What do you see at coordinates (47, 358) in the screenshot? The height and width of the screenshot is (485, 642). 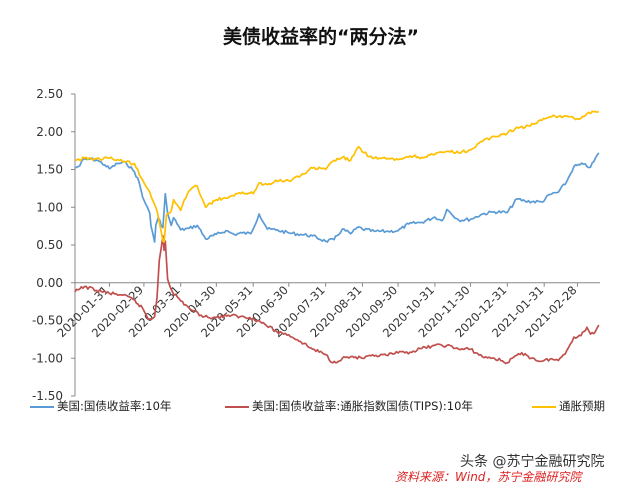 I see `y-tick-label: -1.00` at bounding box center [47, 358].